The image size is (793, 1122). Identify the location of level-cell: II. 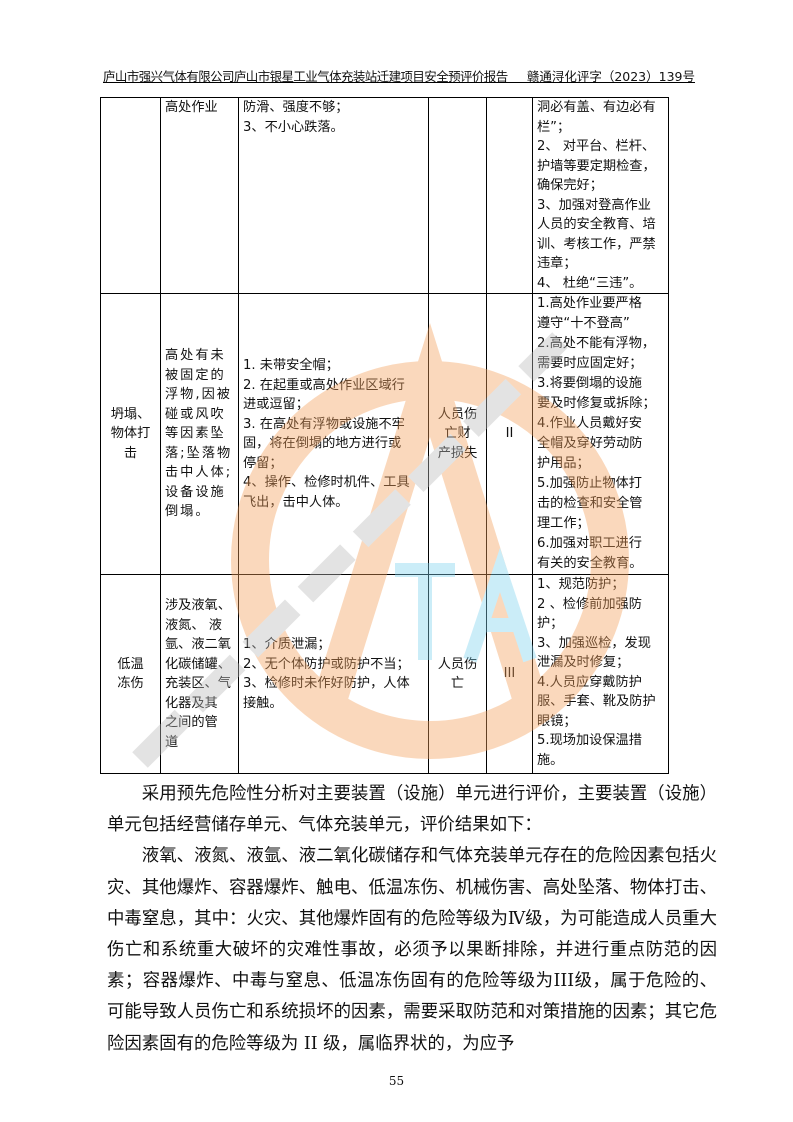
(509, 434).